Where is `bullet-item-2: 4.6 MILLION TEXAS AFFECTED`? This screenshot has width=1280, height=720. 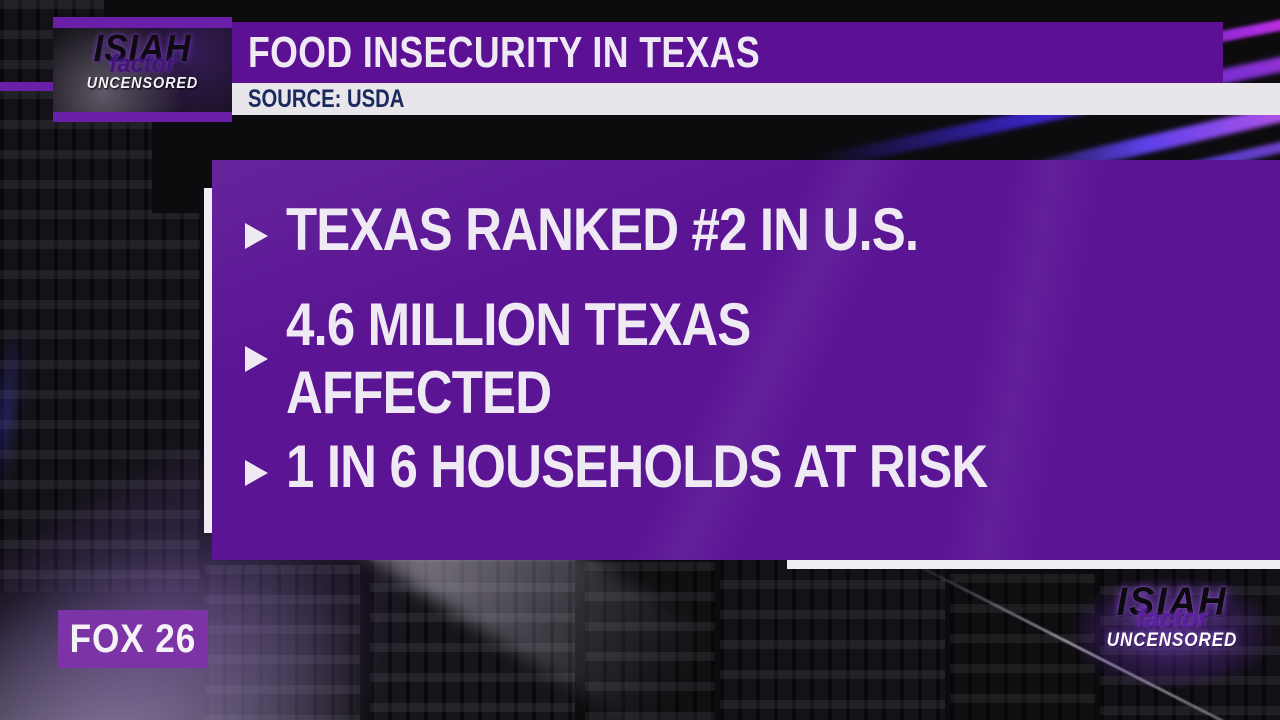
bullet-item-2: 4.6 MILLION TEXAS AFFECTED is located at coordinates (538, 359).